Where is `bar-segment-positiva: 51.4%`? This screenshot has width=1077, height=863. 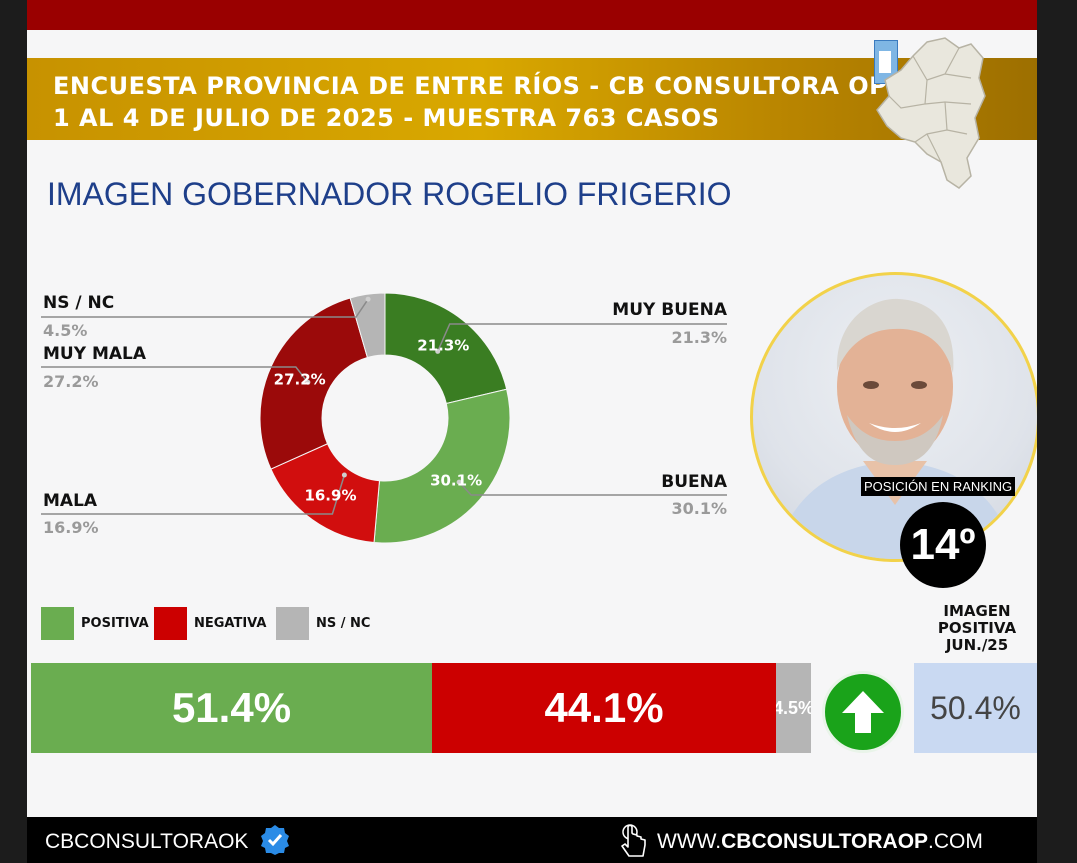
bar-segment-positiva: 51.4% is located at coordinates (231, 708).